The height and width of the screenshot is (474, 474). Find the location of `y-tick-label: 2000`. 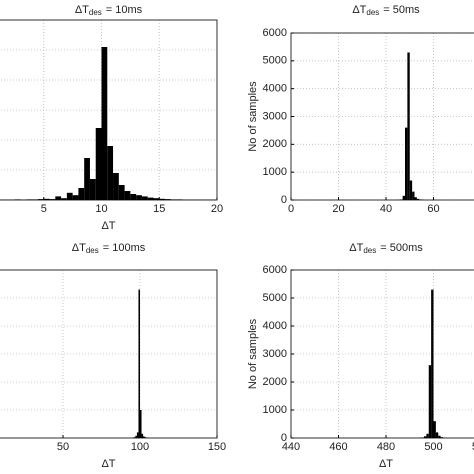

y-tick-label: 2000 is located at coordinates (275, 144).